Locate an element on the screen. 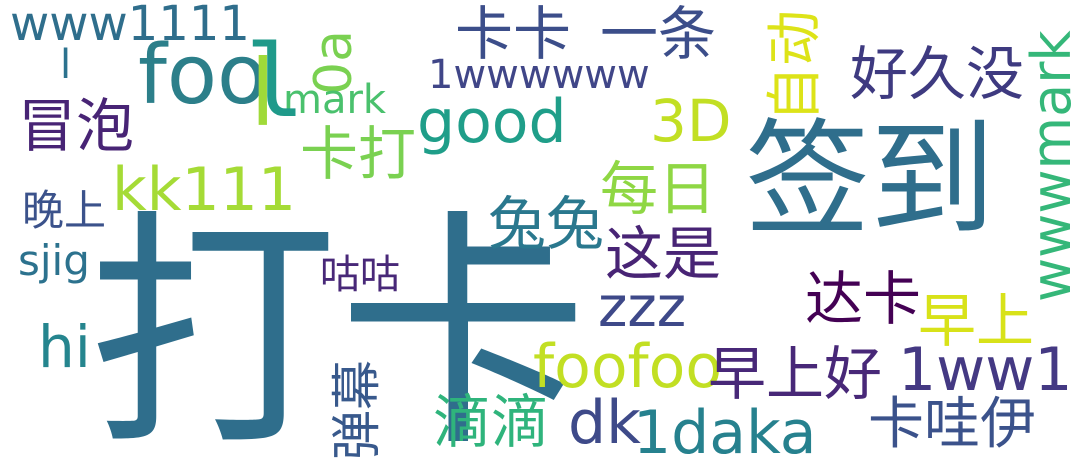  word-3d: 3D is located at coordinates (691, 121).